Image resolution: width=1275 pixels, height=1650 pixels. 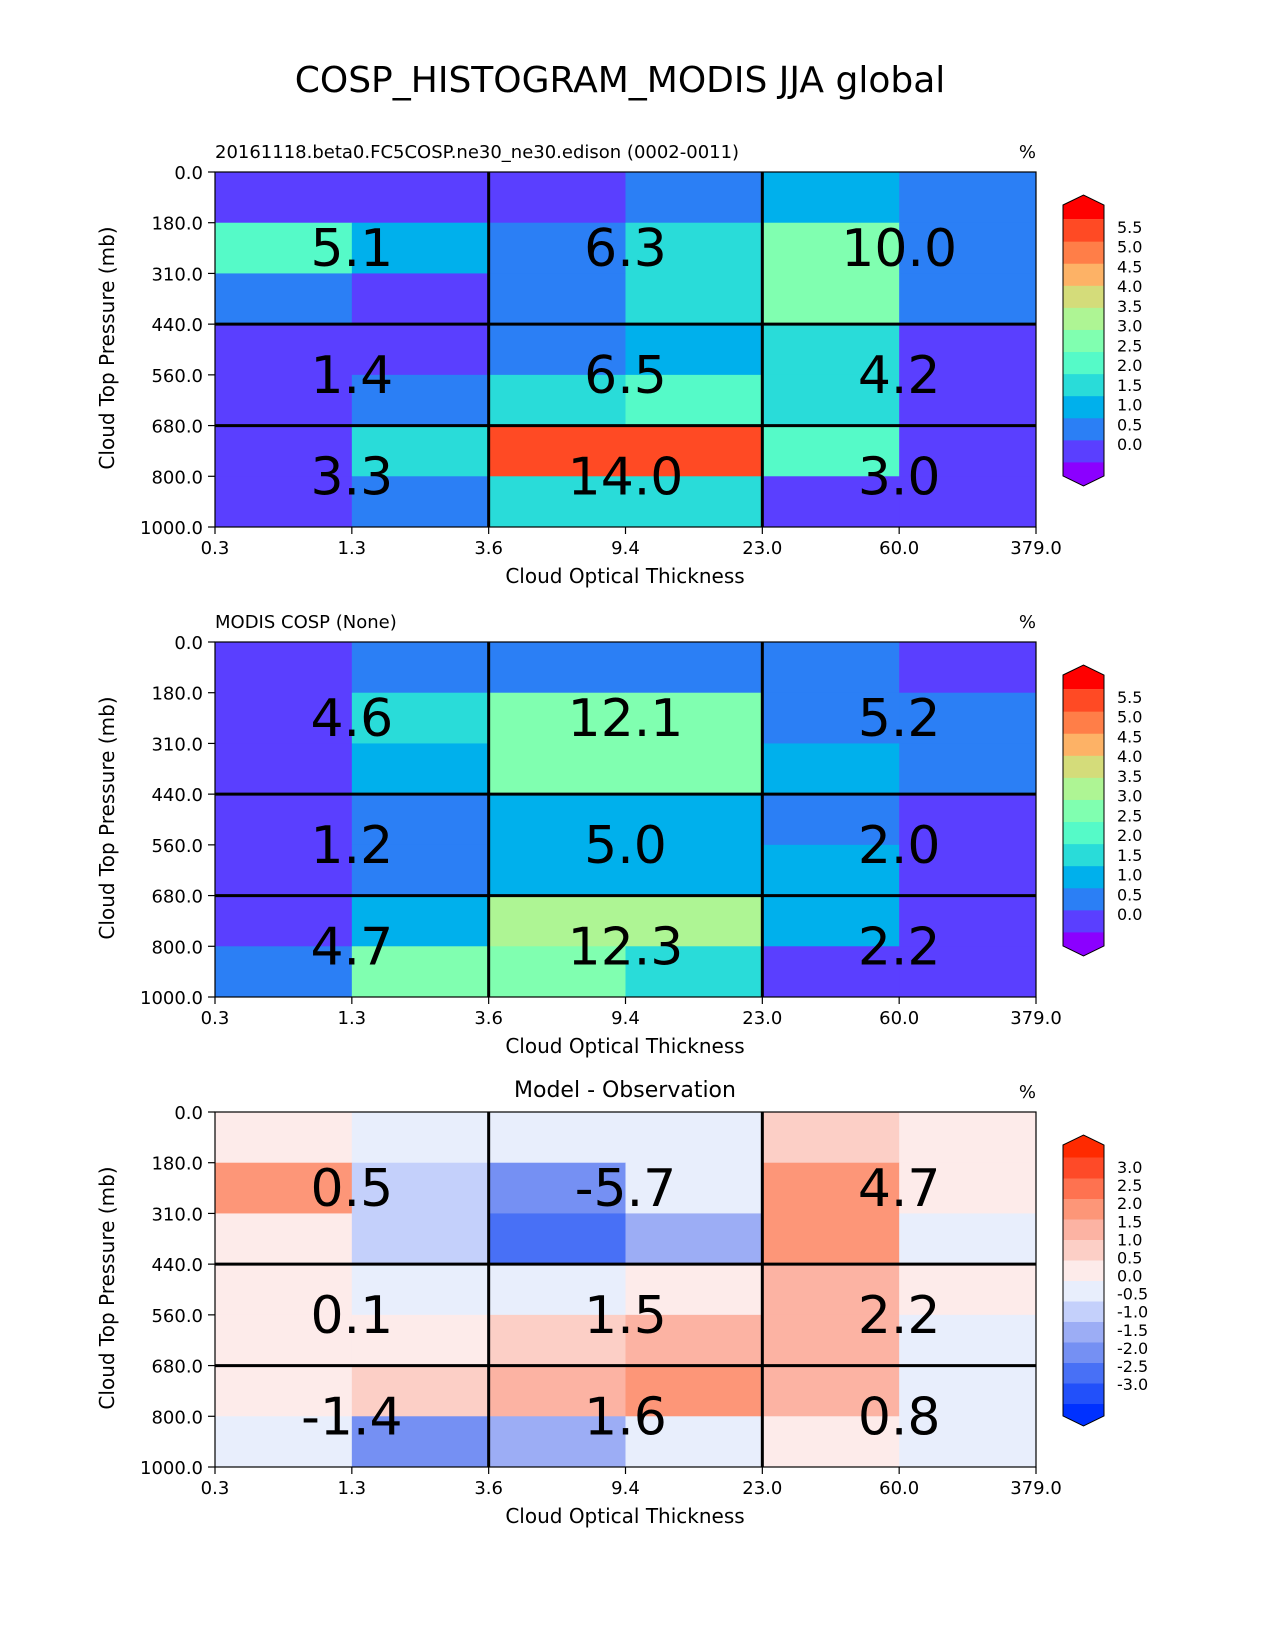 I want to click on y-tick-label: 180.0, so click(x=177, y=224).